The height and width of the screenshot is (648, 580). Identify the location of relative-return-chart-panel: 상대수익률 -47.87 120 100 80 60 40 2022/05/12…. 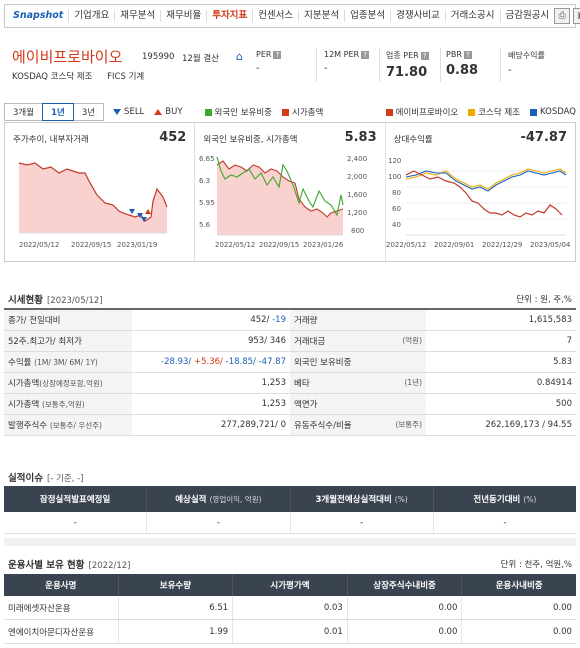
(480, 192).